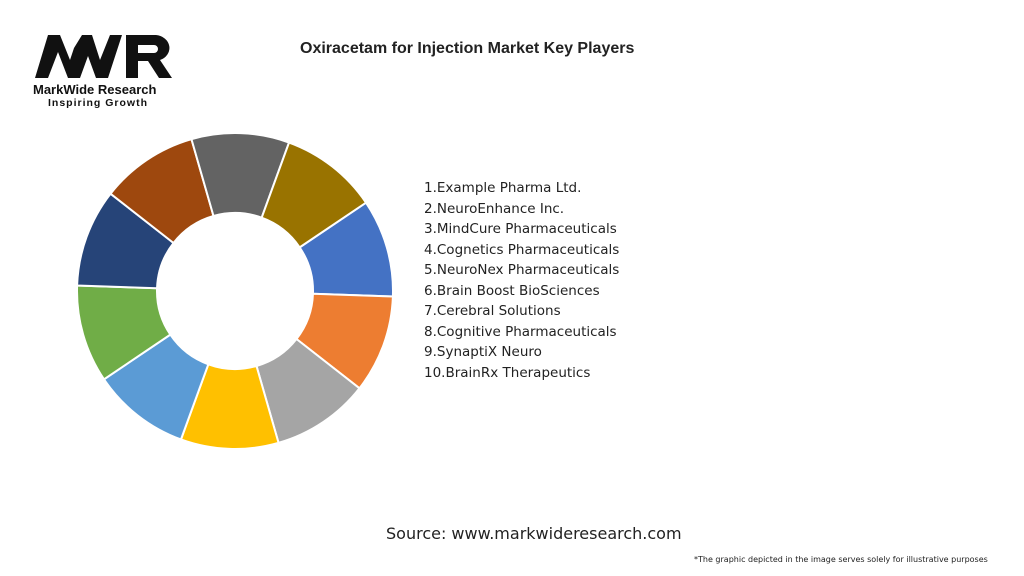  I want to click on legend-item: 5.NeuroNex Pharmaceuticals, so click(522, 270).